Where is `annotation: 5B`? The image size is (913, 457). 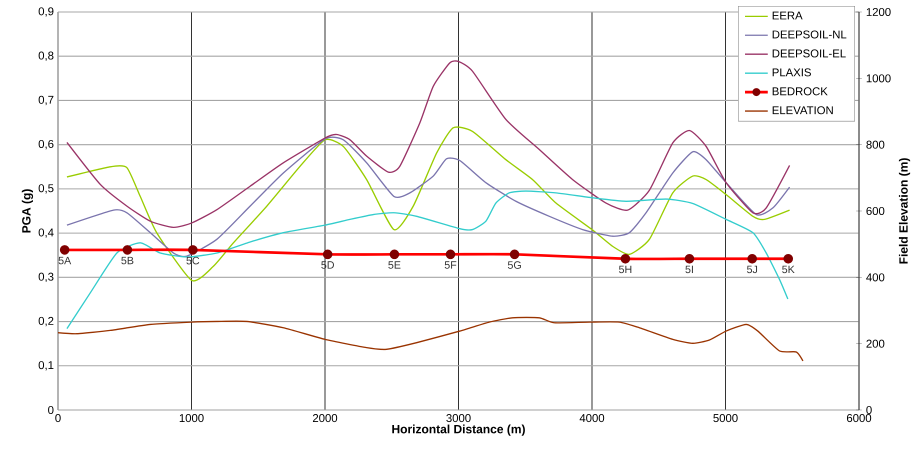
annotation: 5B is located at coordinates (127, 260).